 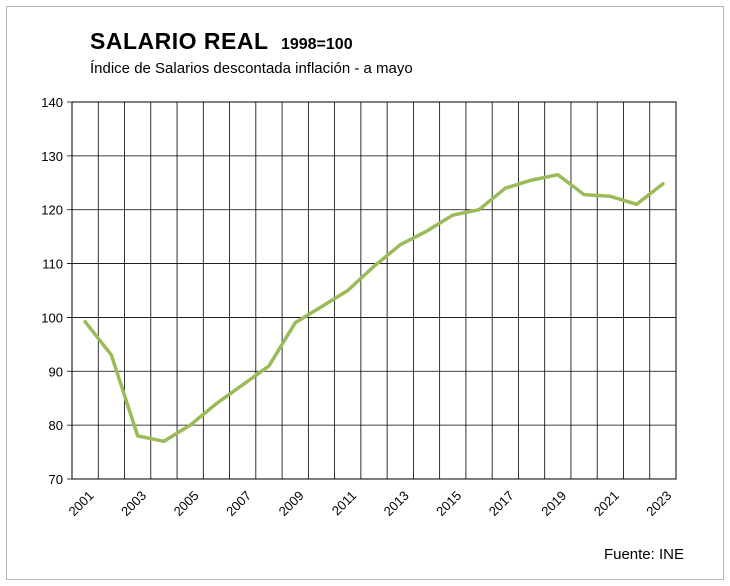 I want to click on x-tick-label: 2009, so click(x=291, y=503).